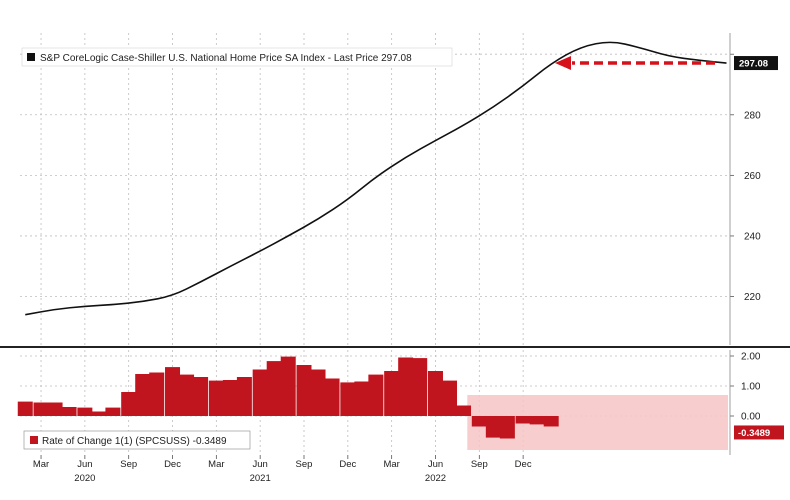  I want to click on bottom-last-value-box, so click(759, 432).